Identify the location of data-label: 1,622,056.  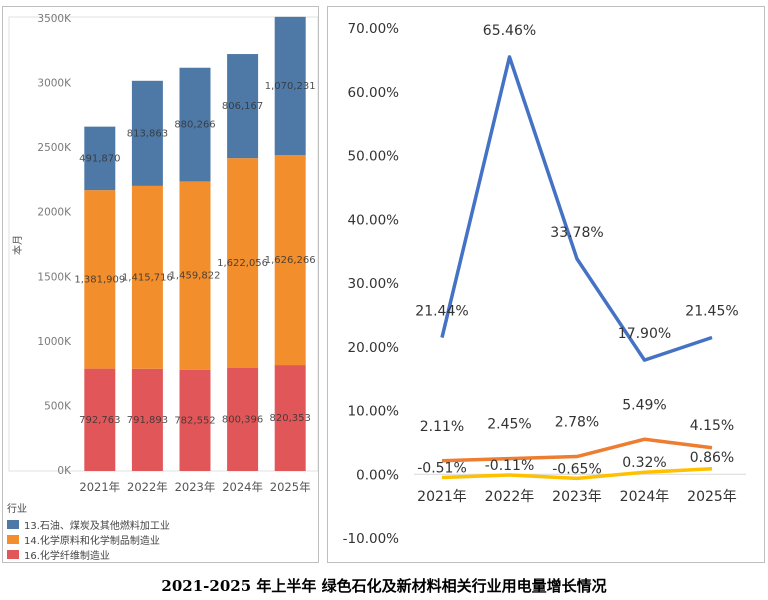
(242, 263).